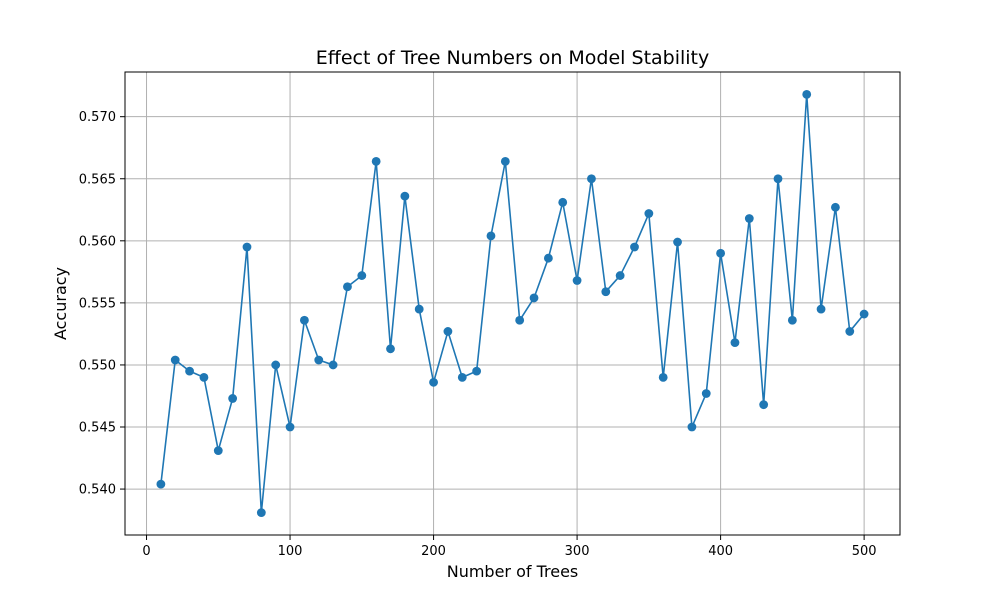 The width and height of the screenshot is (1000, 600). I want to click on y-tick-label: 0.565, so click(97, 179).